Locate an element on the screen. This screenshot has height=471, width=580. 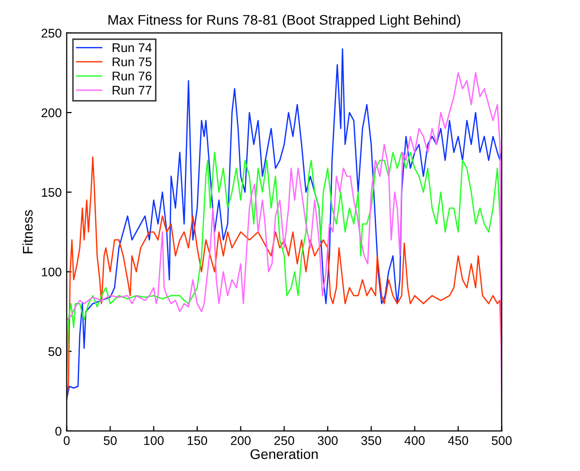
y-tick-label: 250 is located at coordinates (52, 33).